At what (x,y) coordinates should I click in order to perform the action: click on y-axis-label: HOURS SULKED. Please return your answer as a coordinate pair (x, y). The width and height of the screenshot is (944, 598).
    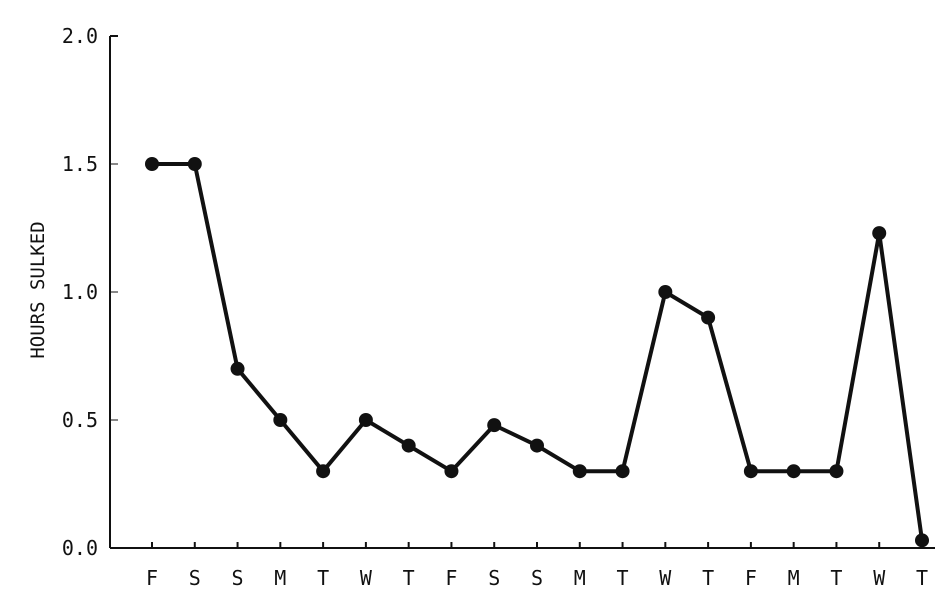
    Looking at the image, I should click on (38, 289).